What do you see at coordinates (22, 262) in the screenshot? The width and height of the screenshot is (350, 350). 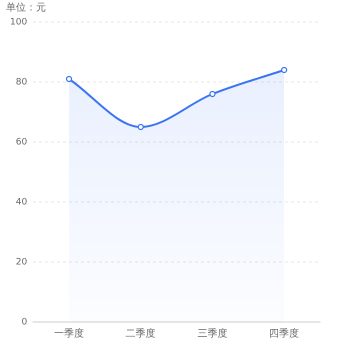 I see `y-tick-label: 20` at bounding box center [22, 262].